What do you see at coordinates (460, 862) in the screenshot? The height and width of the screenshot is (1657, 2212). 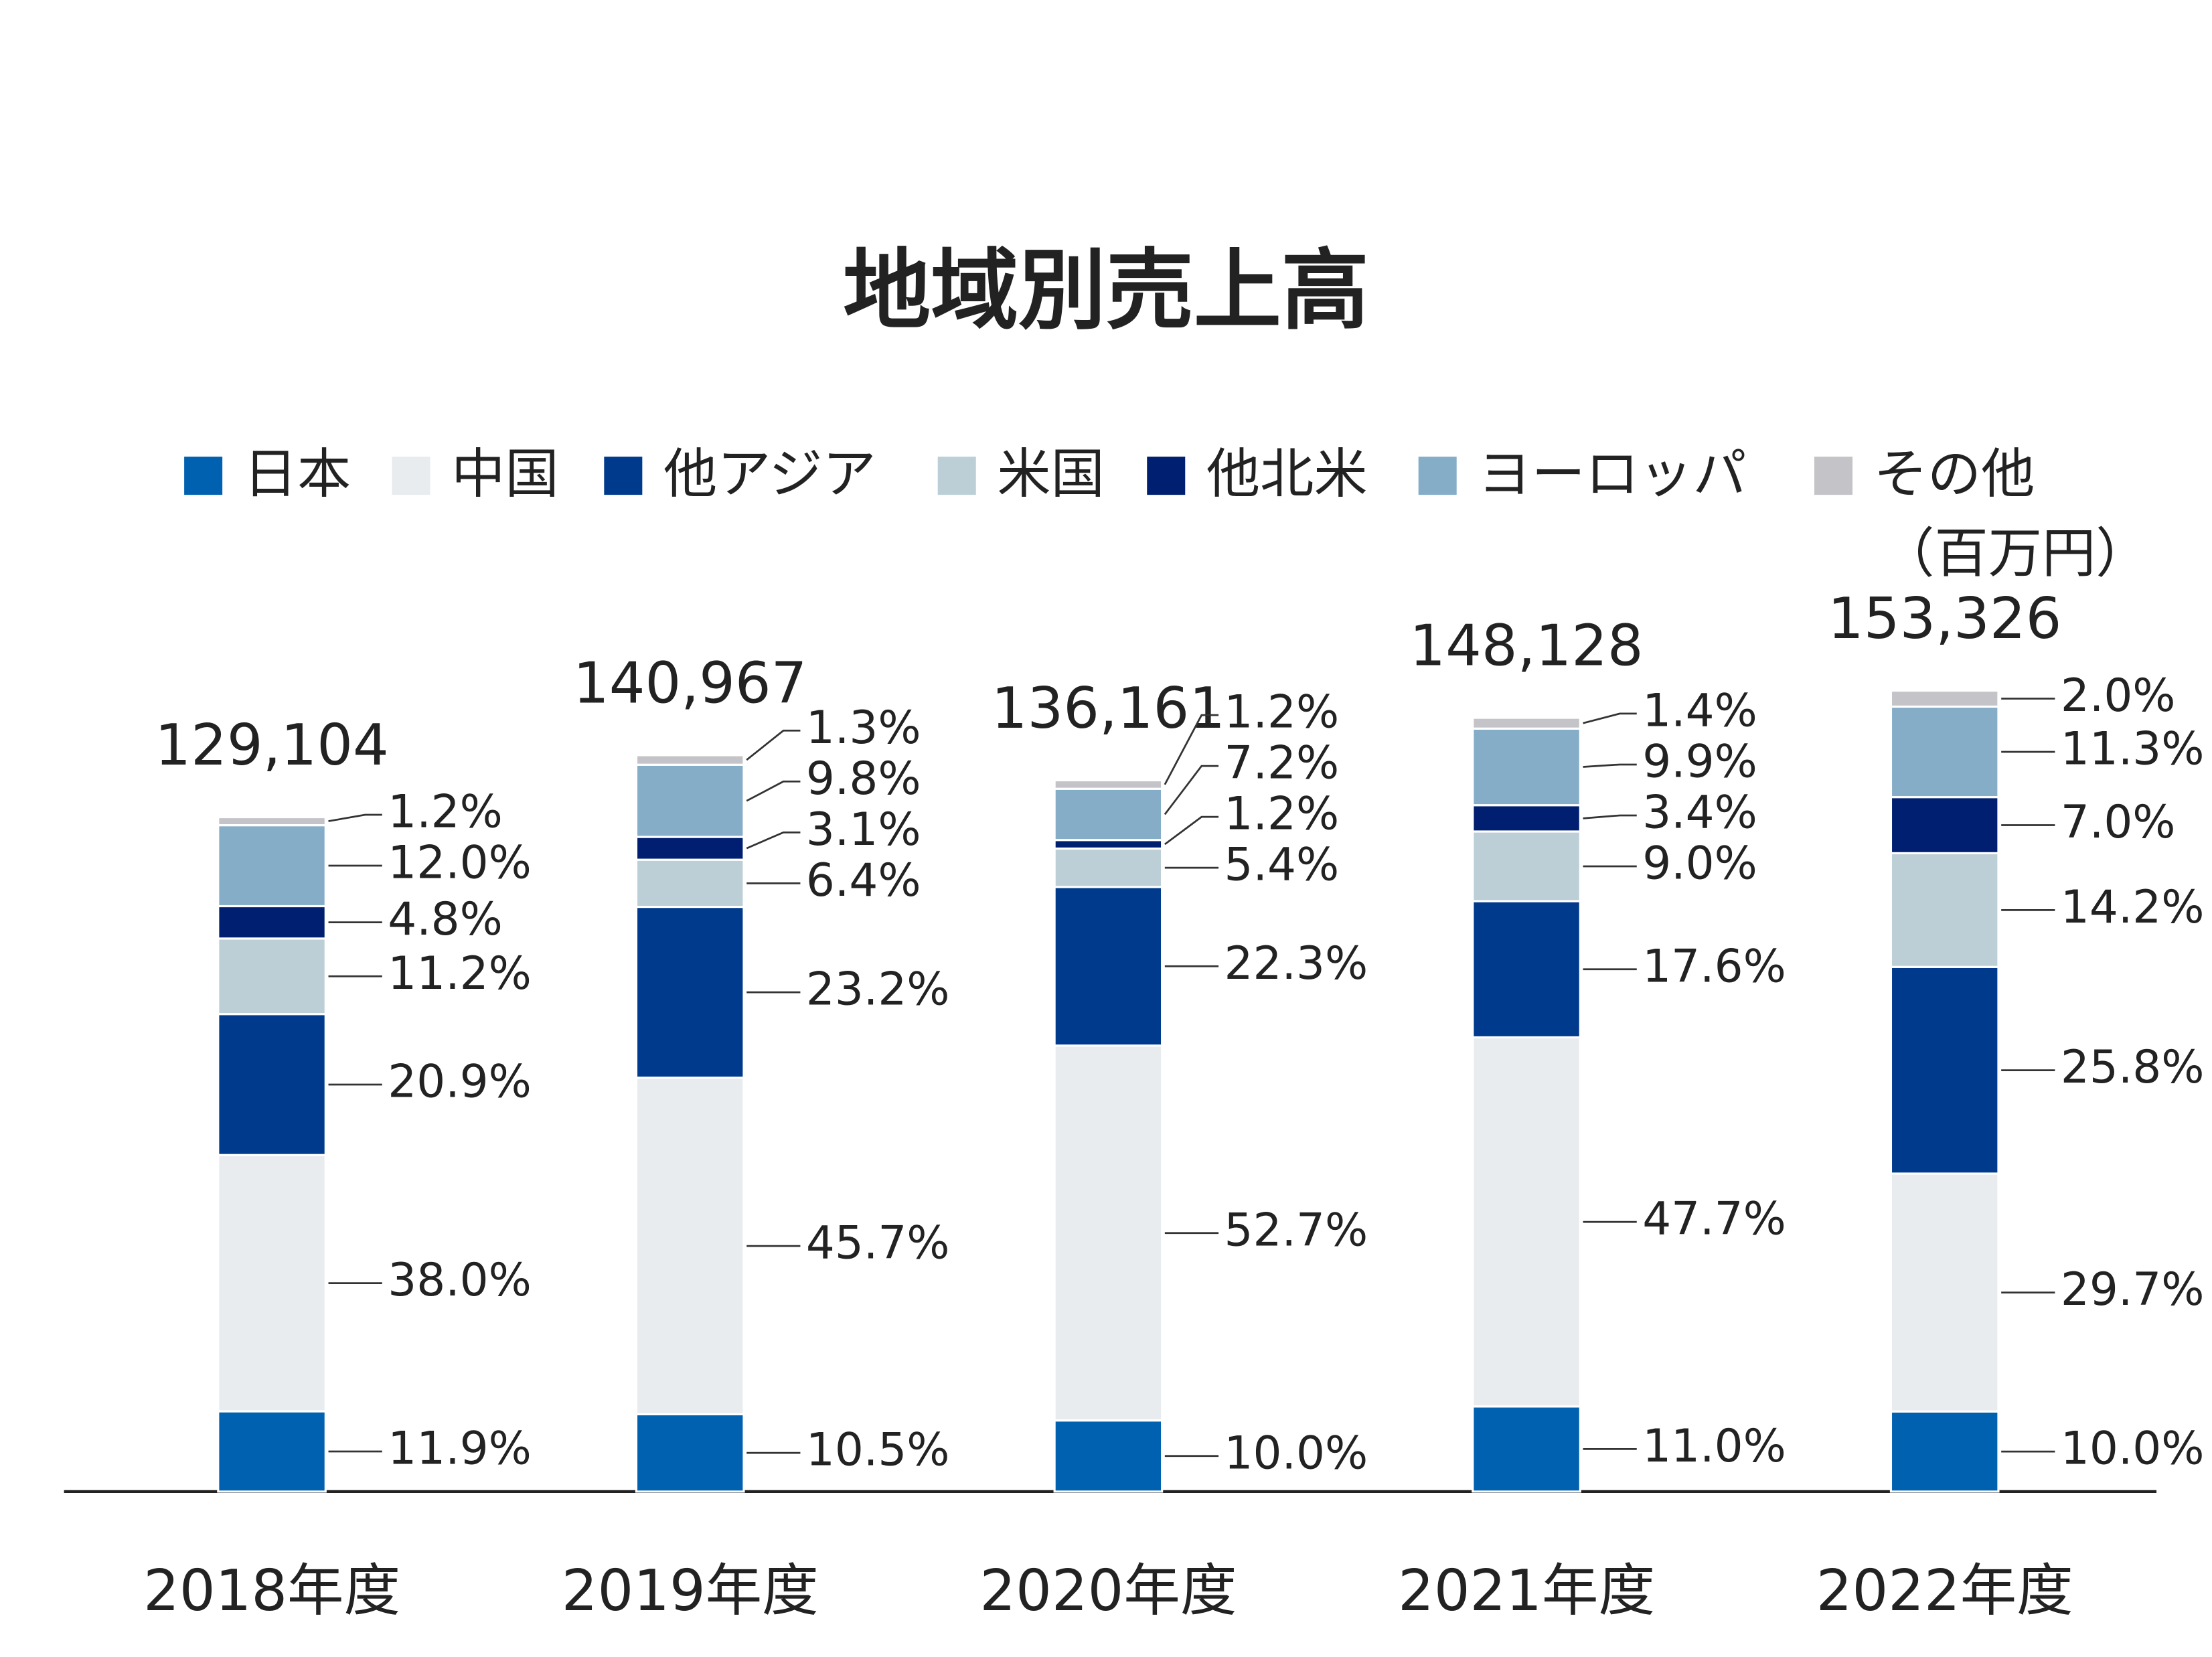 I see `value-label: 12.0%` at bounding box center [460, 862].